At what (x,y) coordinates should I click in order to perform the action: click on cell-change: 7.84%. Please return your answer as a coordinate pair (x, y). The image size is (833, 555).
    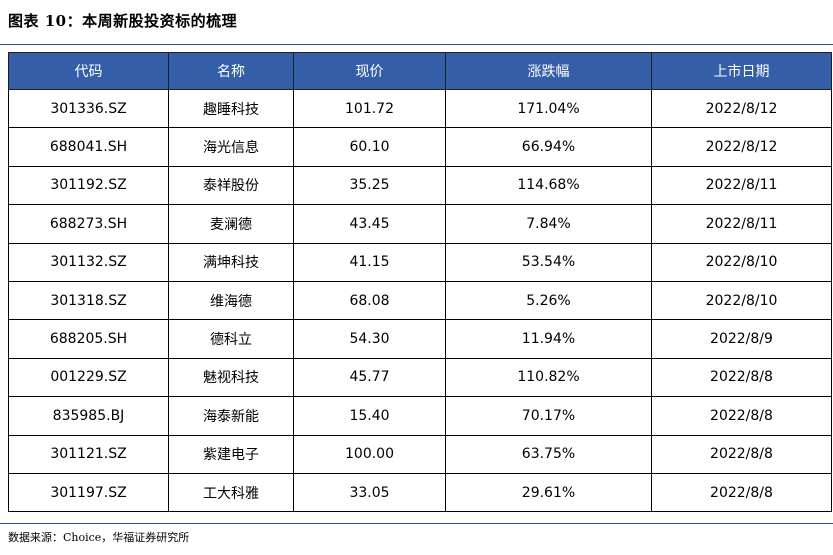
    Looking at the image, I should click on (548, 224).